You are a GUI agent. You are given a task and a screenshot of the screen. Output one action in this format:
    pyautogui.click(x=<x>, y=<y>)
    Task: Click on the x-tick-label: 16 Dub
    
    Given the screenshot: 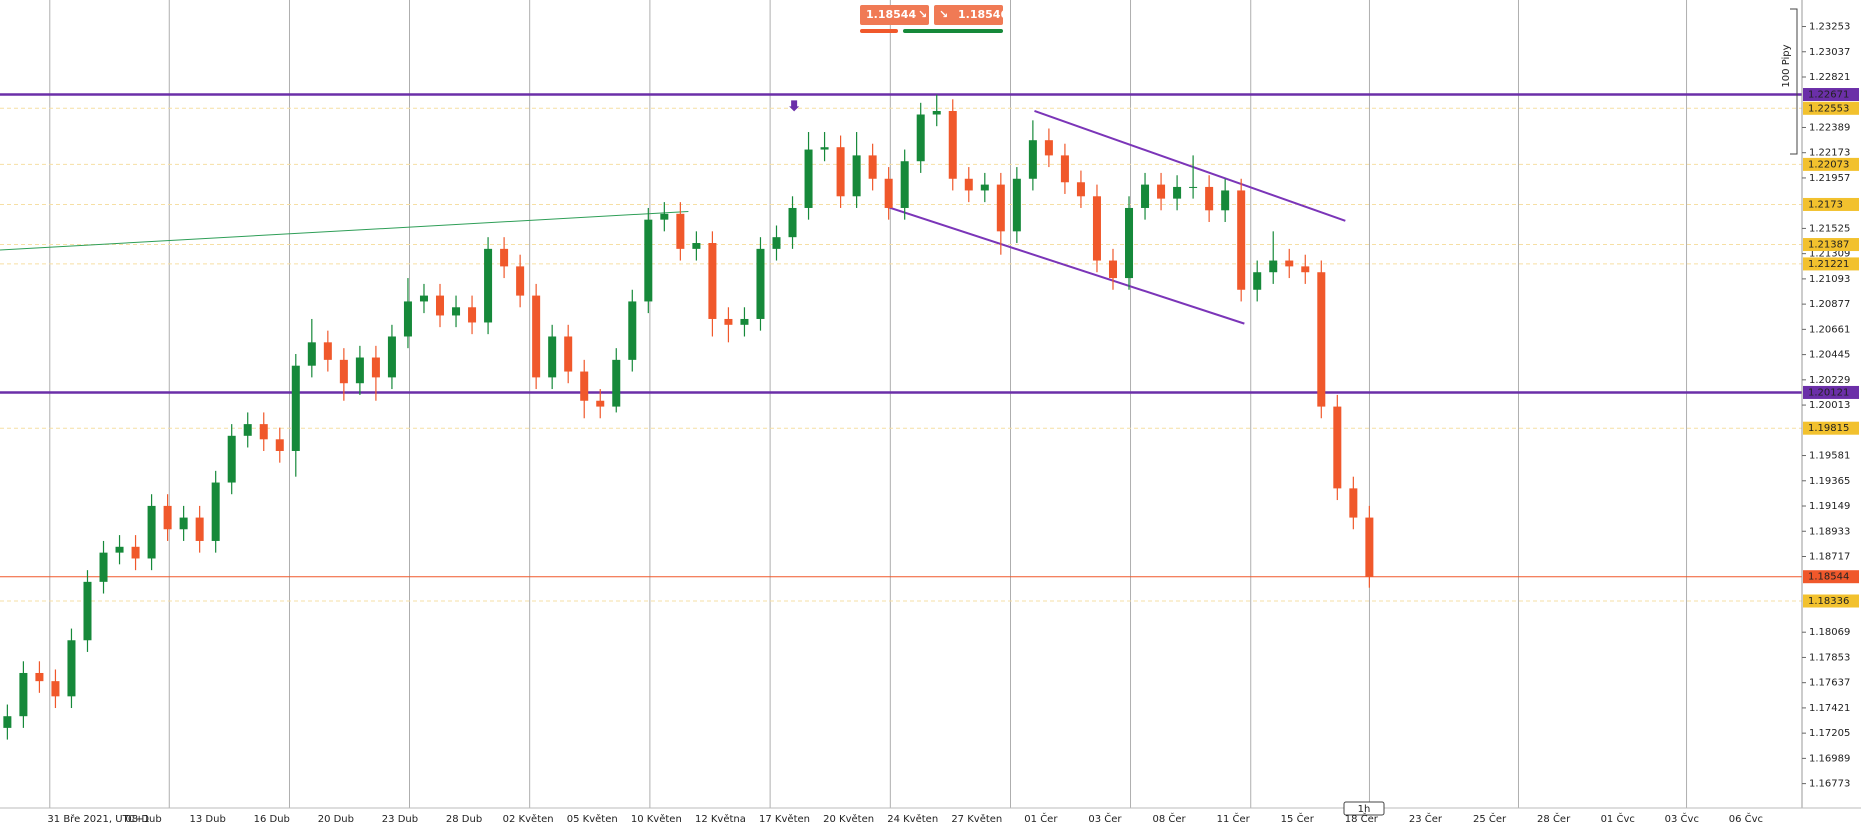 What is the action you would take?
    pyautogui.click(x=272, y=819)
    